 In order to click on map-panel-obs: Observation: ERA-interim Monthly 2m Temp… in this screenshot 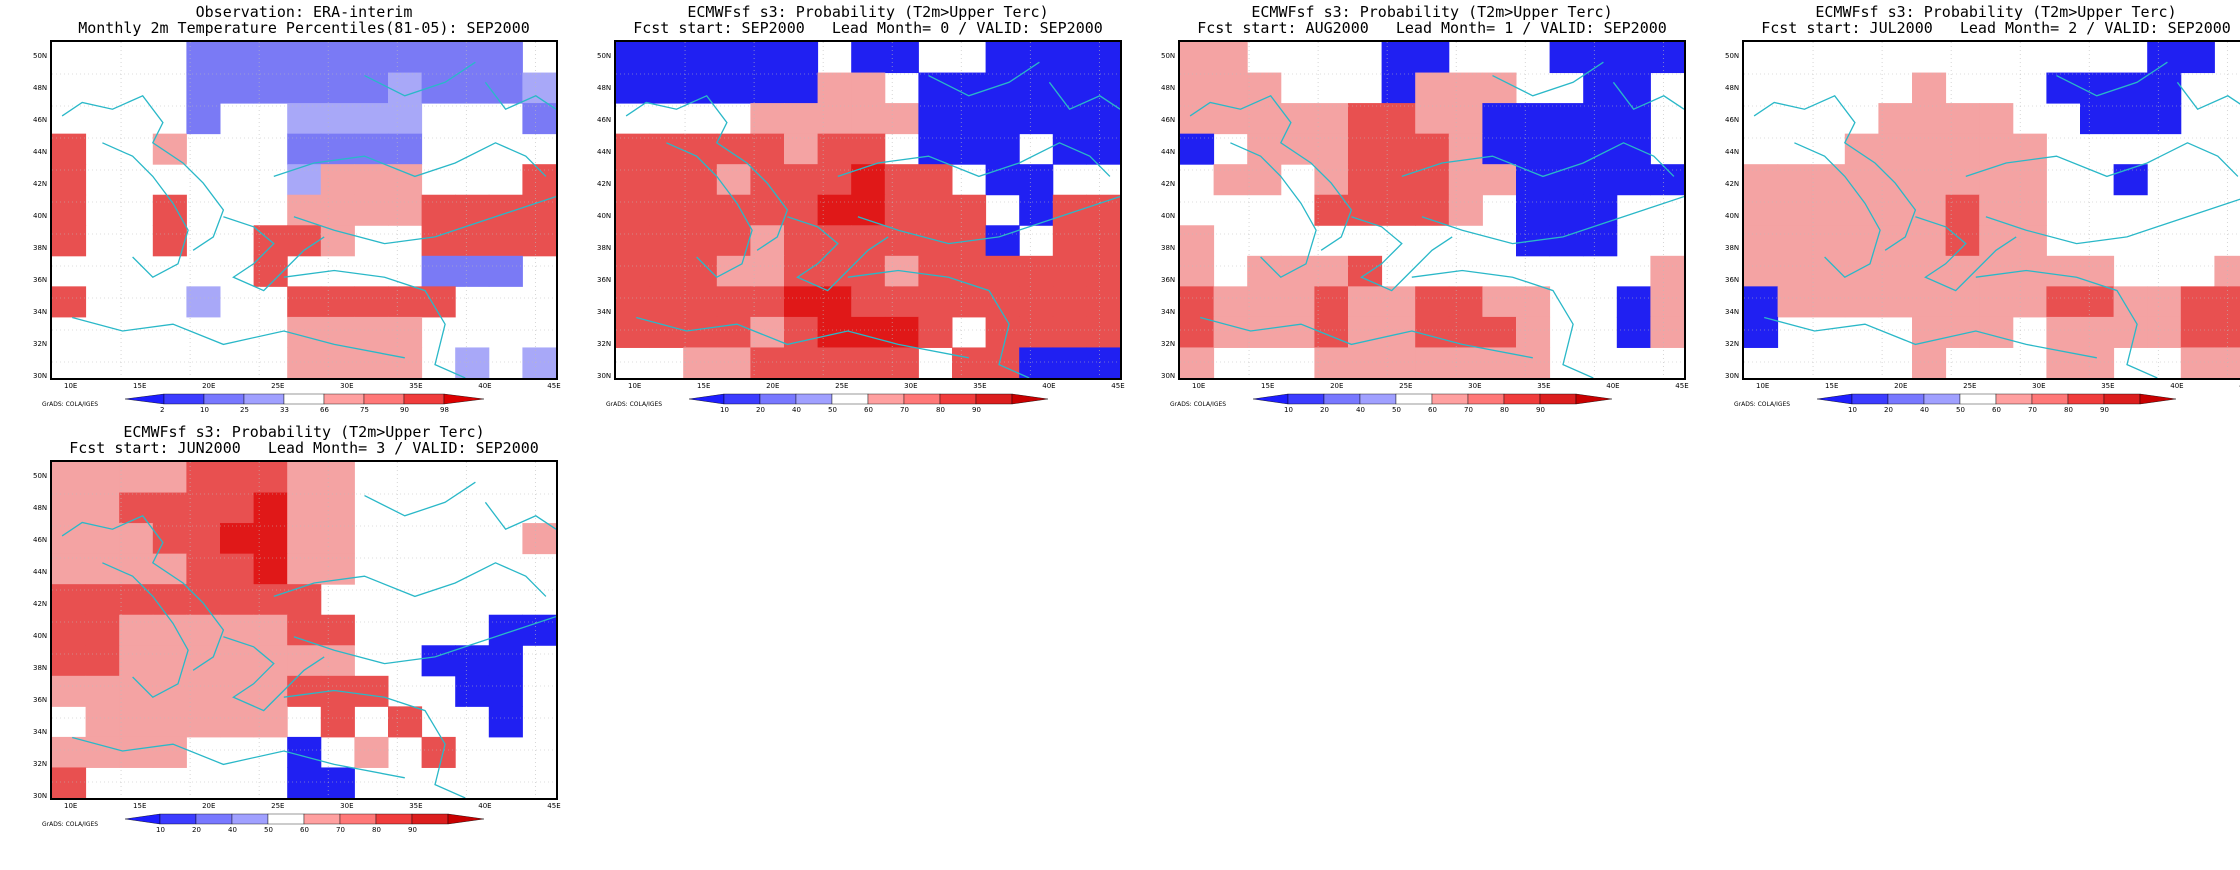, I will do `click(304, 227)`.